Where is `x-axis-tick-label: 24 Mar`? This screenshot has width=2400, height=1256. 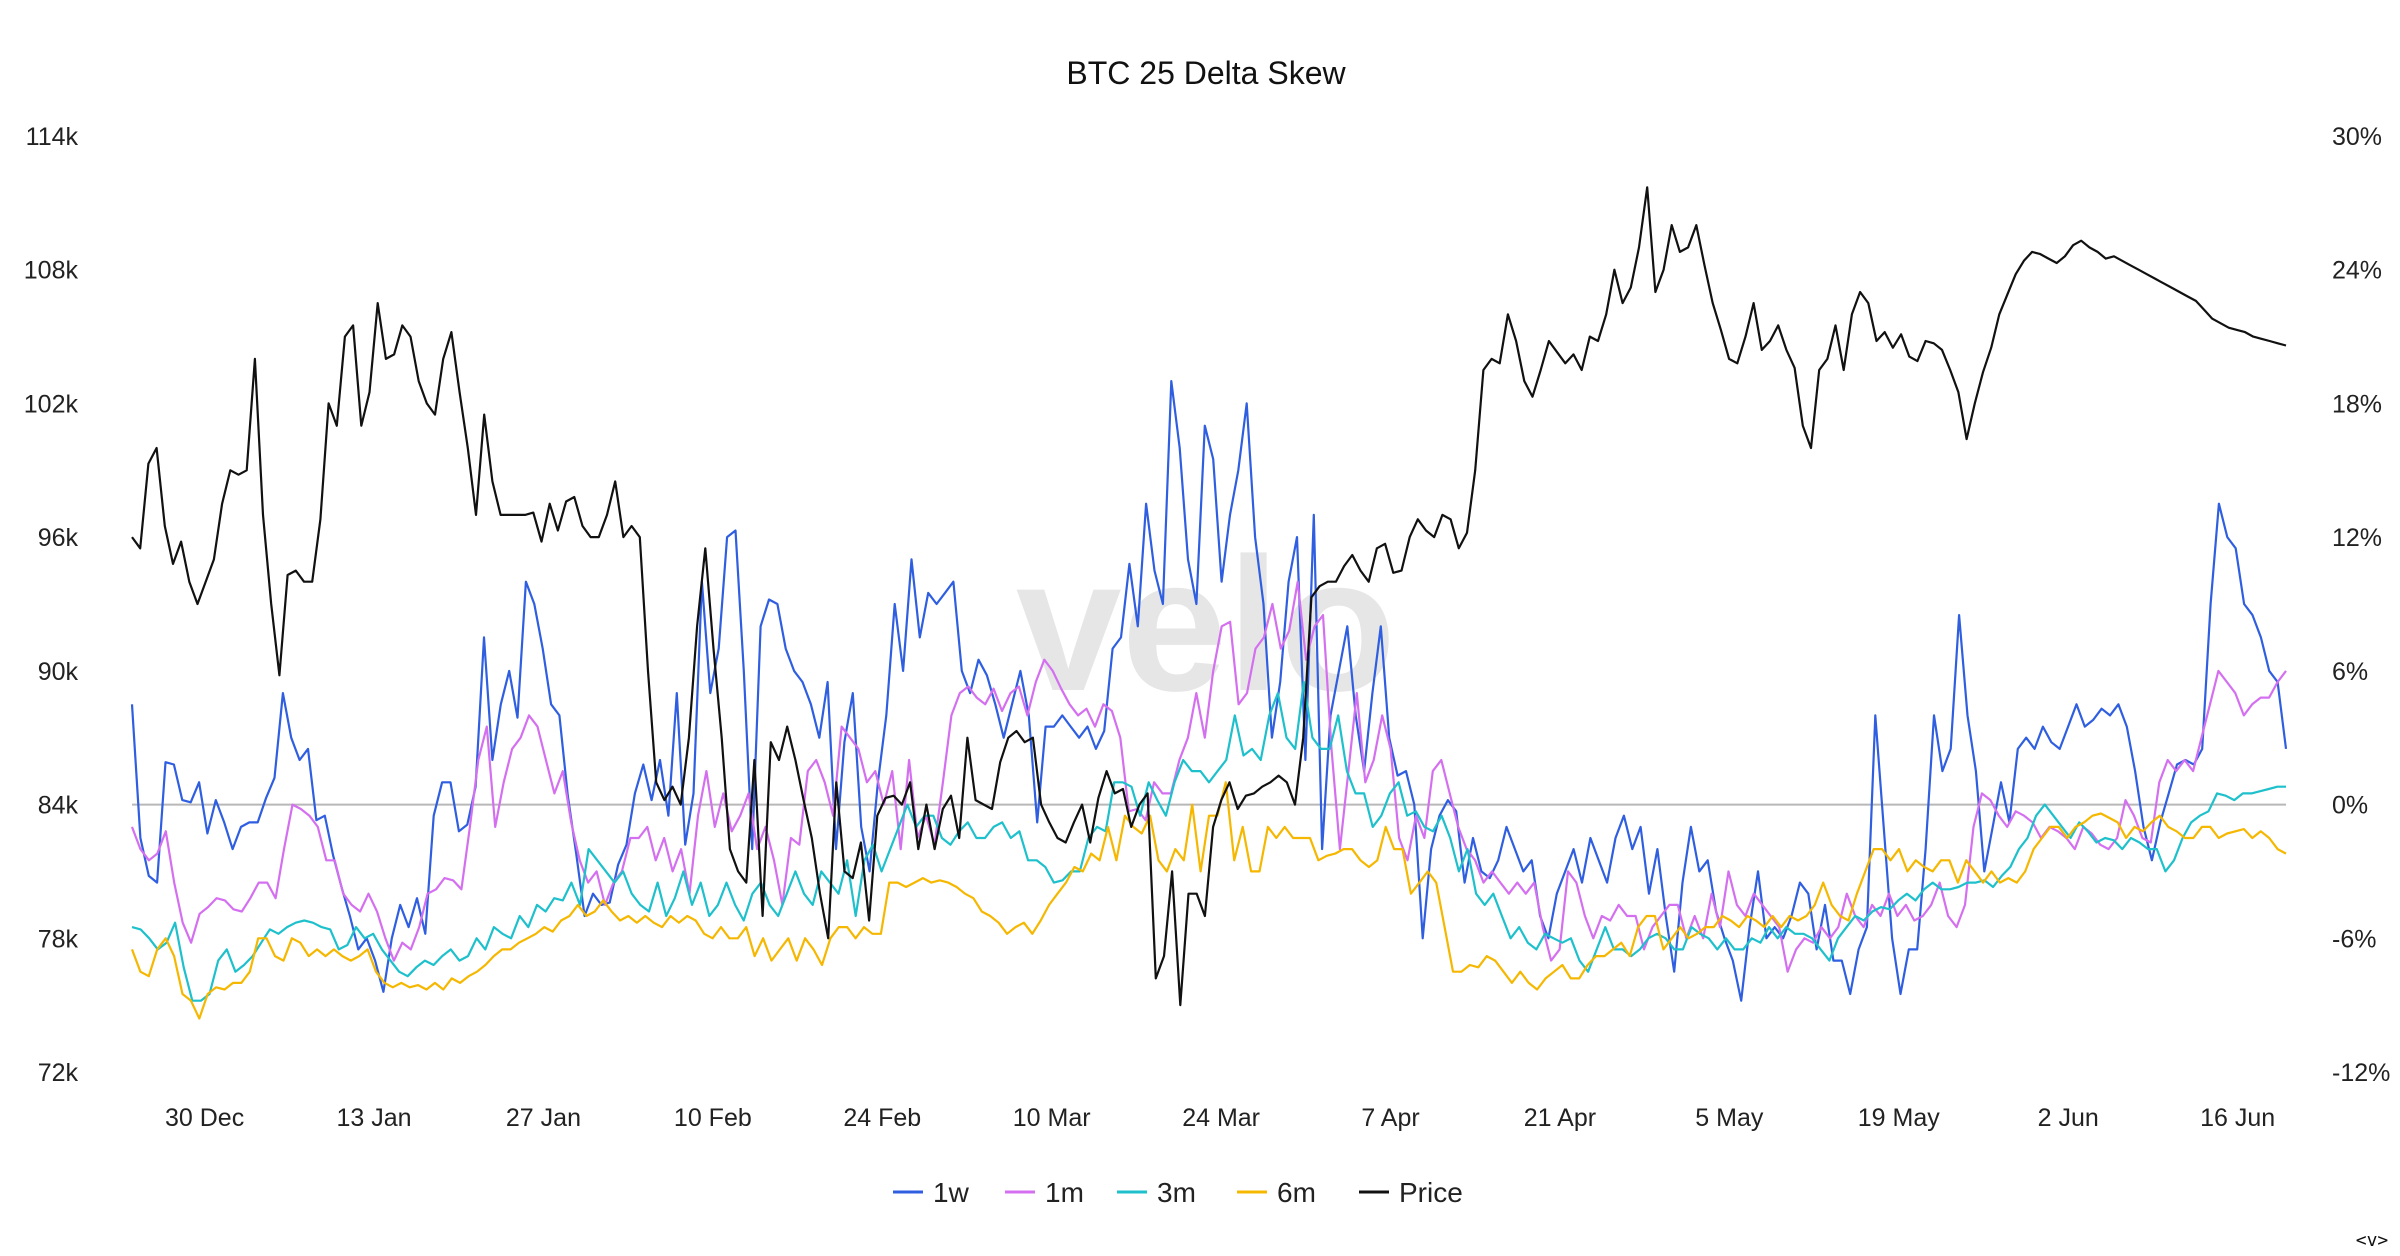 x-axis-tick-label: 24 Mar is located at coordinates (1221, 1118).